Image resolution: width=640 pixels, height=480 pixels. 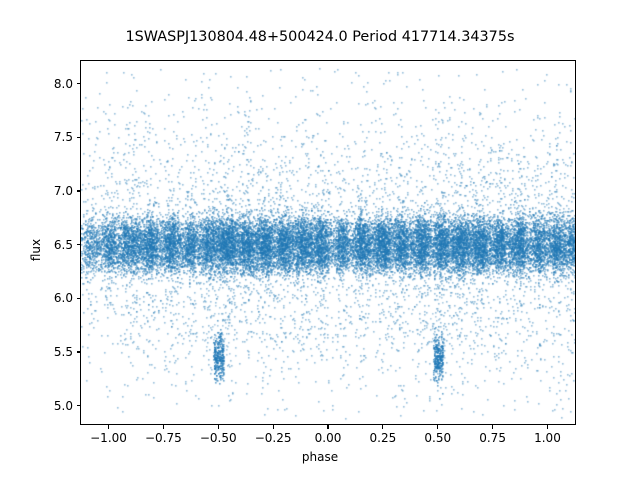 What do you see at coordinates (63, 190) in the screenshot?
I see `y-tick-label: 7.0` at bounding box center [63, 190].